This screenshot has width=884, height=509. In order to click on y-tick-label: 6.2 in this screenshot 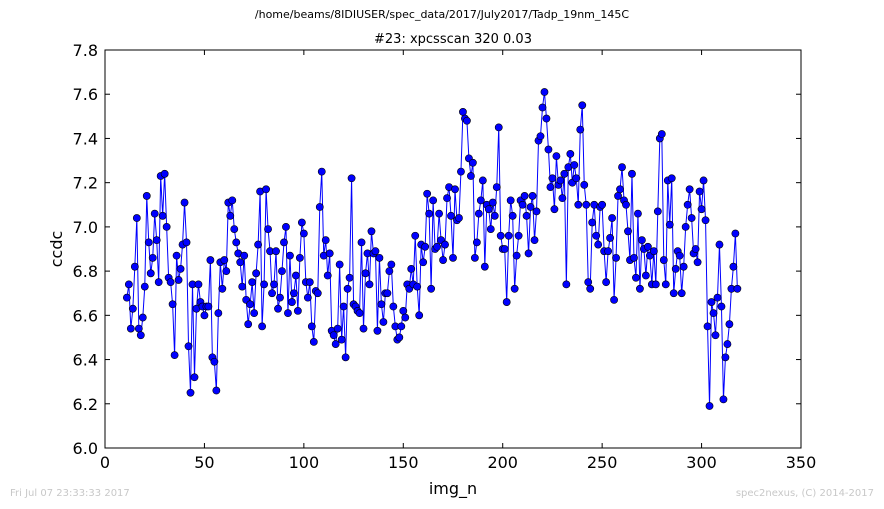, I will do `click(85, 404)`.